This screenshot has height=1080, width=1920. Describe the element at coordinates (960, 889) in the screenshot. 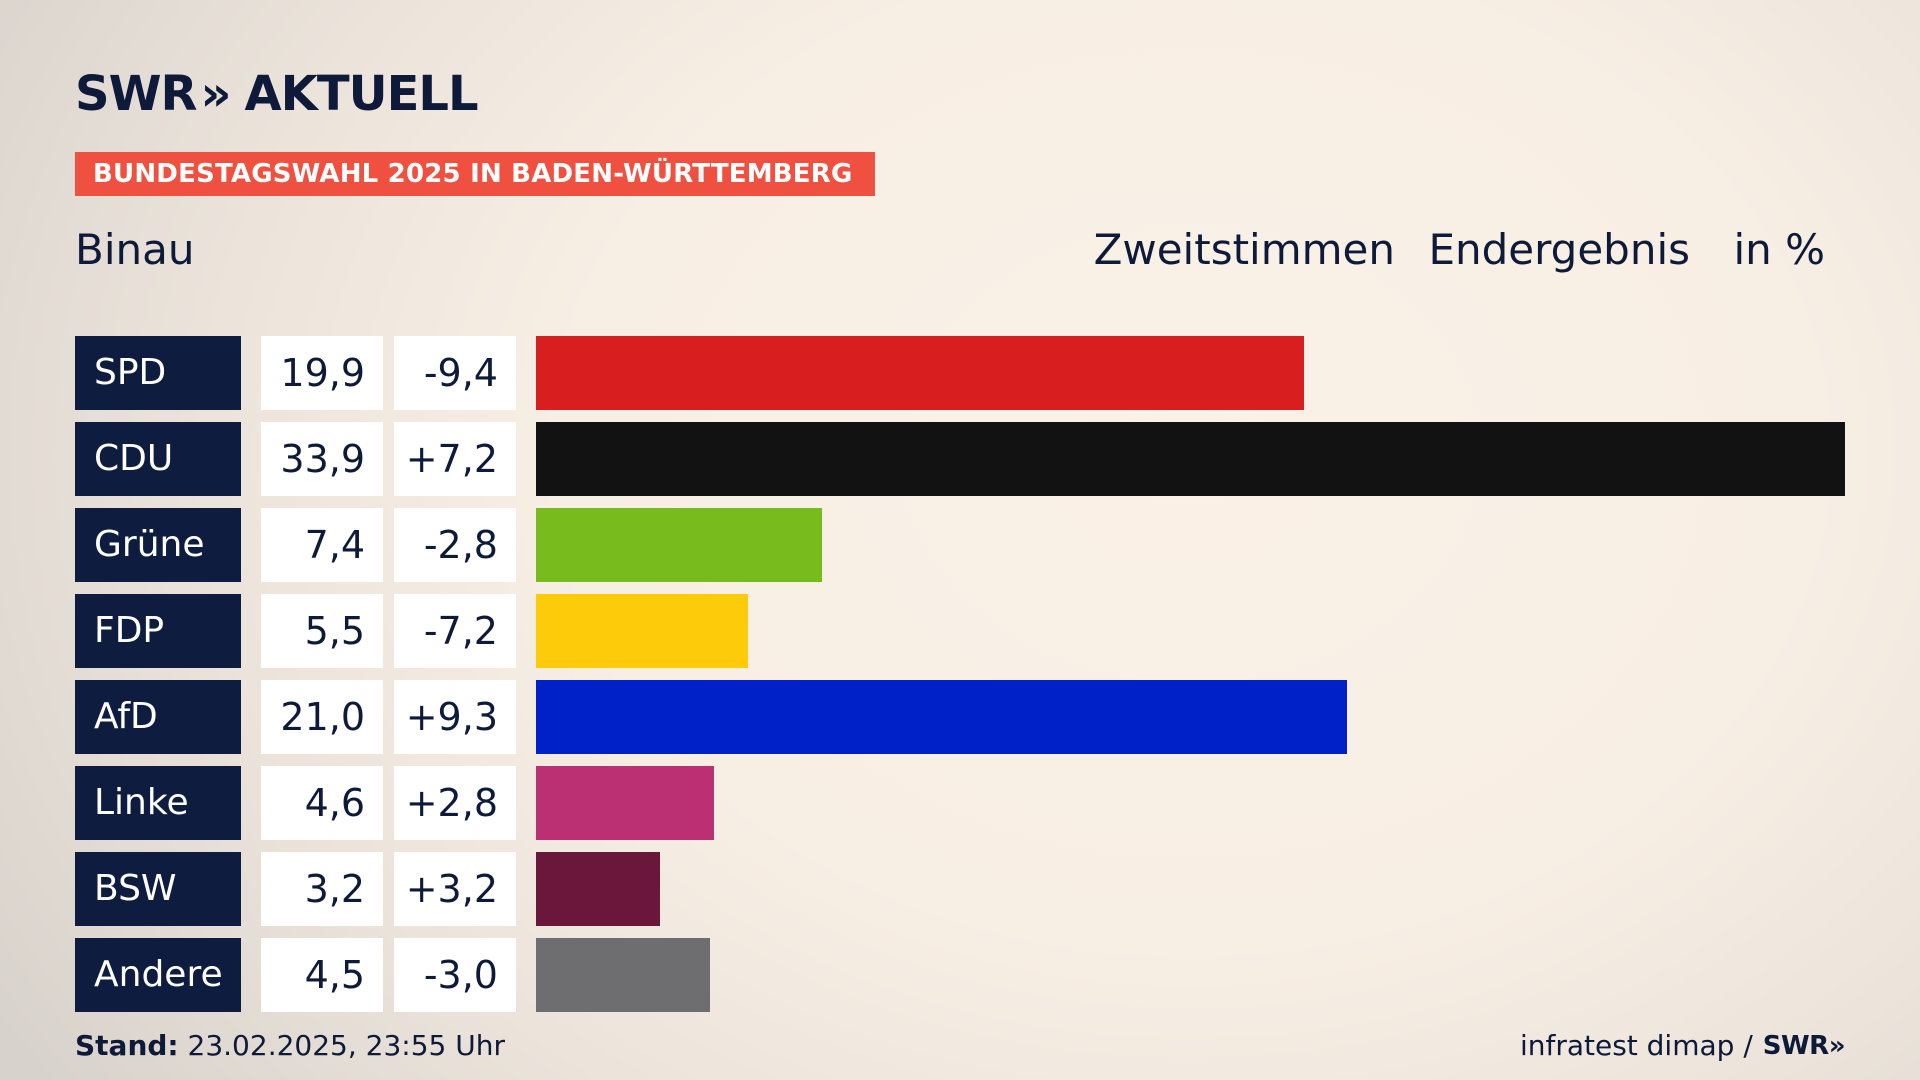

I see `result-row: BSW 3,2 +3,2` at that location.